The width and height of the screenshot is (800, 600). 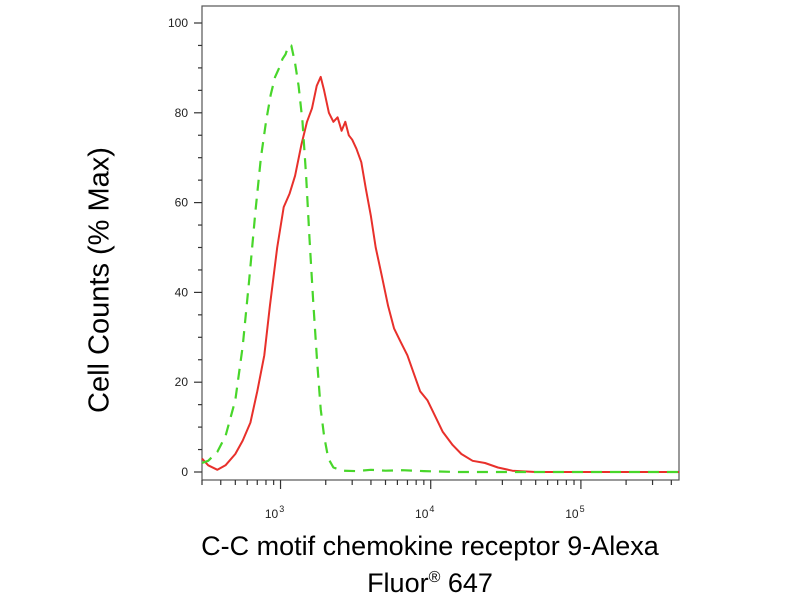 What do you see at coordinates (582, 509) in the screenshot?
I see `x-tick-exponent: 5` at bounding box center [582, 509].